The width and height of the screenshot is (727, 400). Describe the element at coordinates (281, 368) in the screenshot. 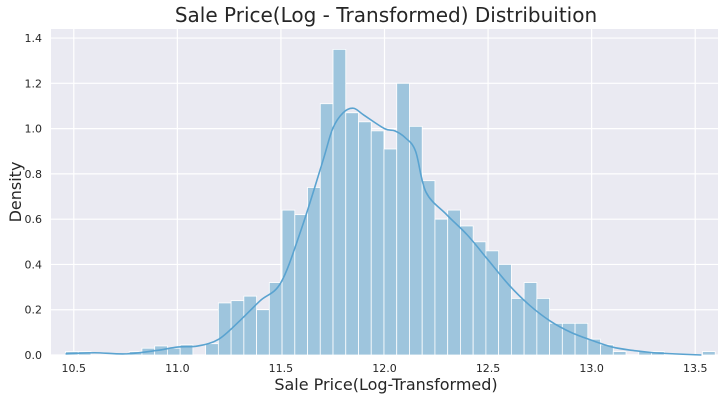

I see `x-tick-label: 11.5` at that location.